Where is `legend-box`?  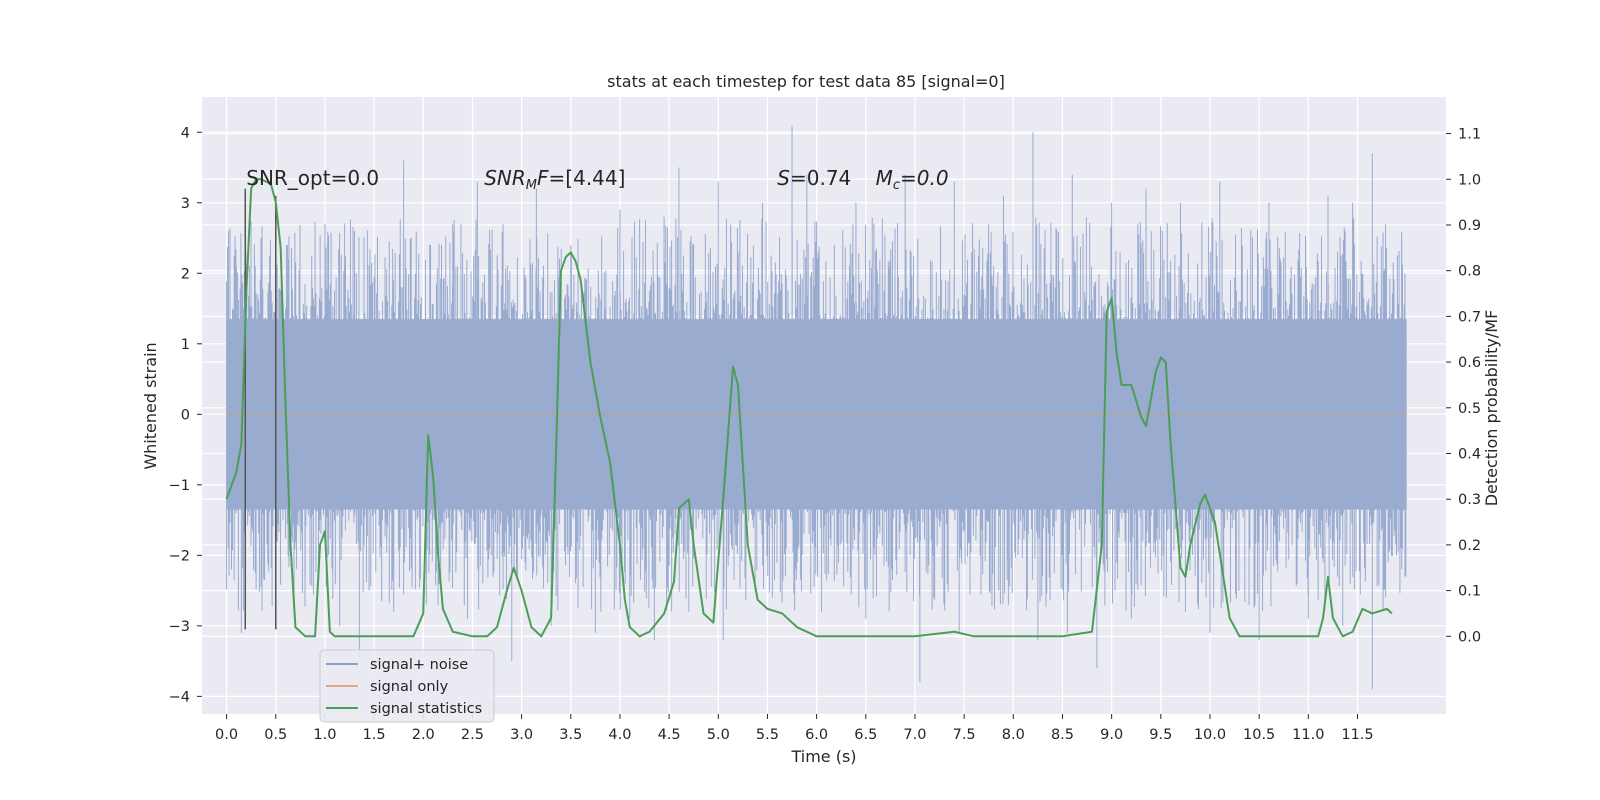 legend-box is located at coordinates (407, 686).